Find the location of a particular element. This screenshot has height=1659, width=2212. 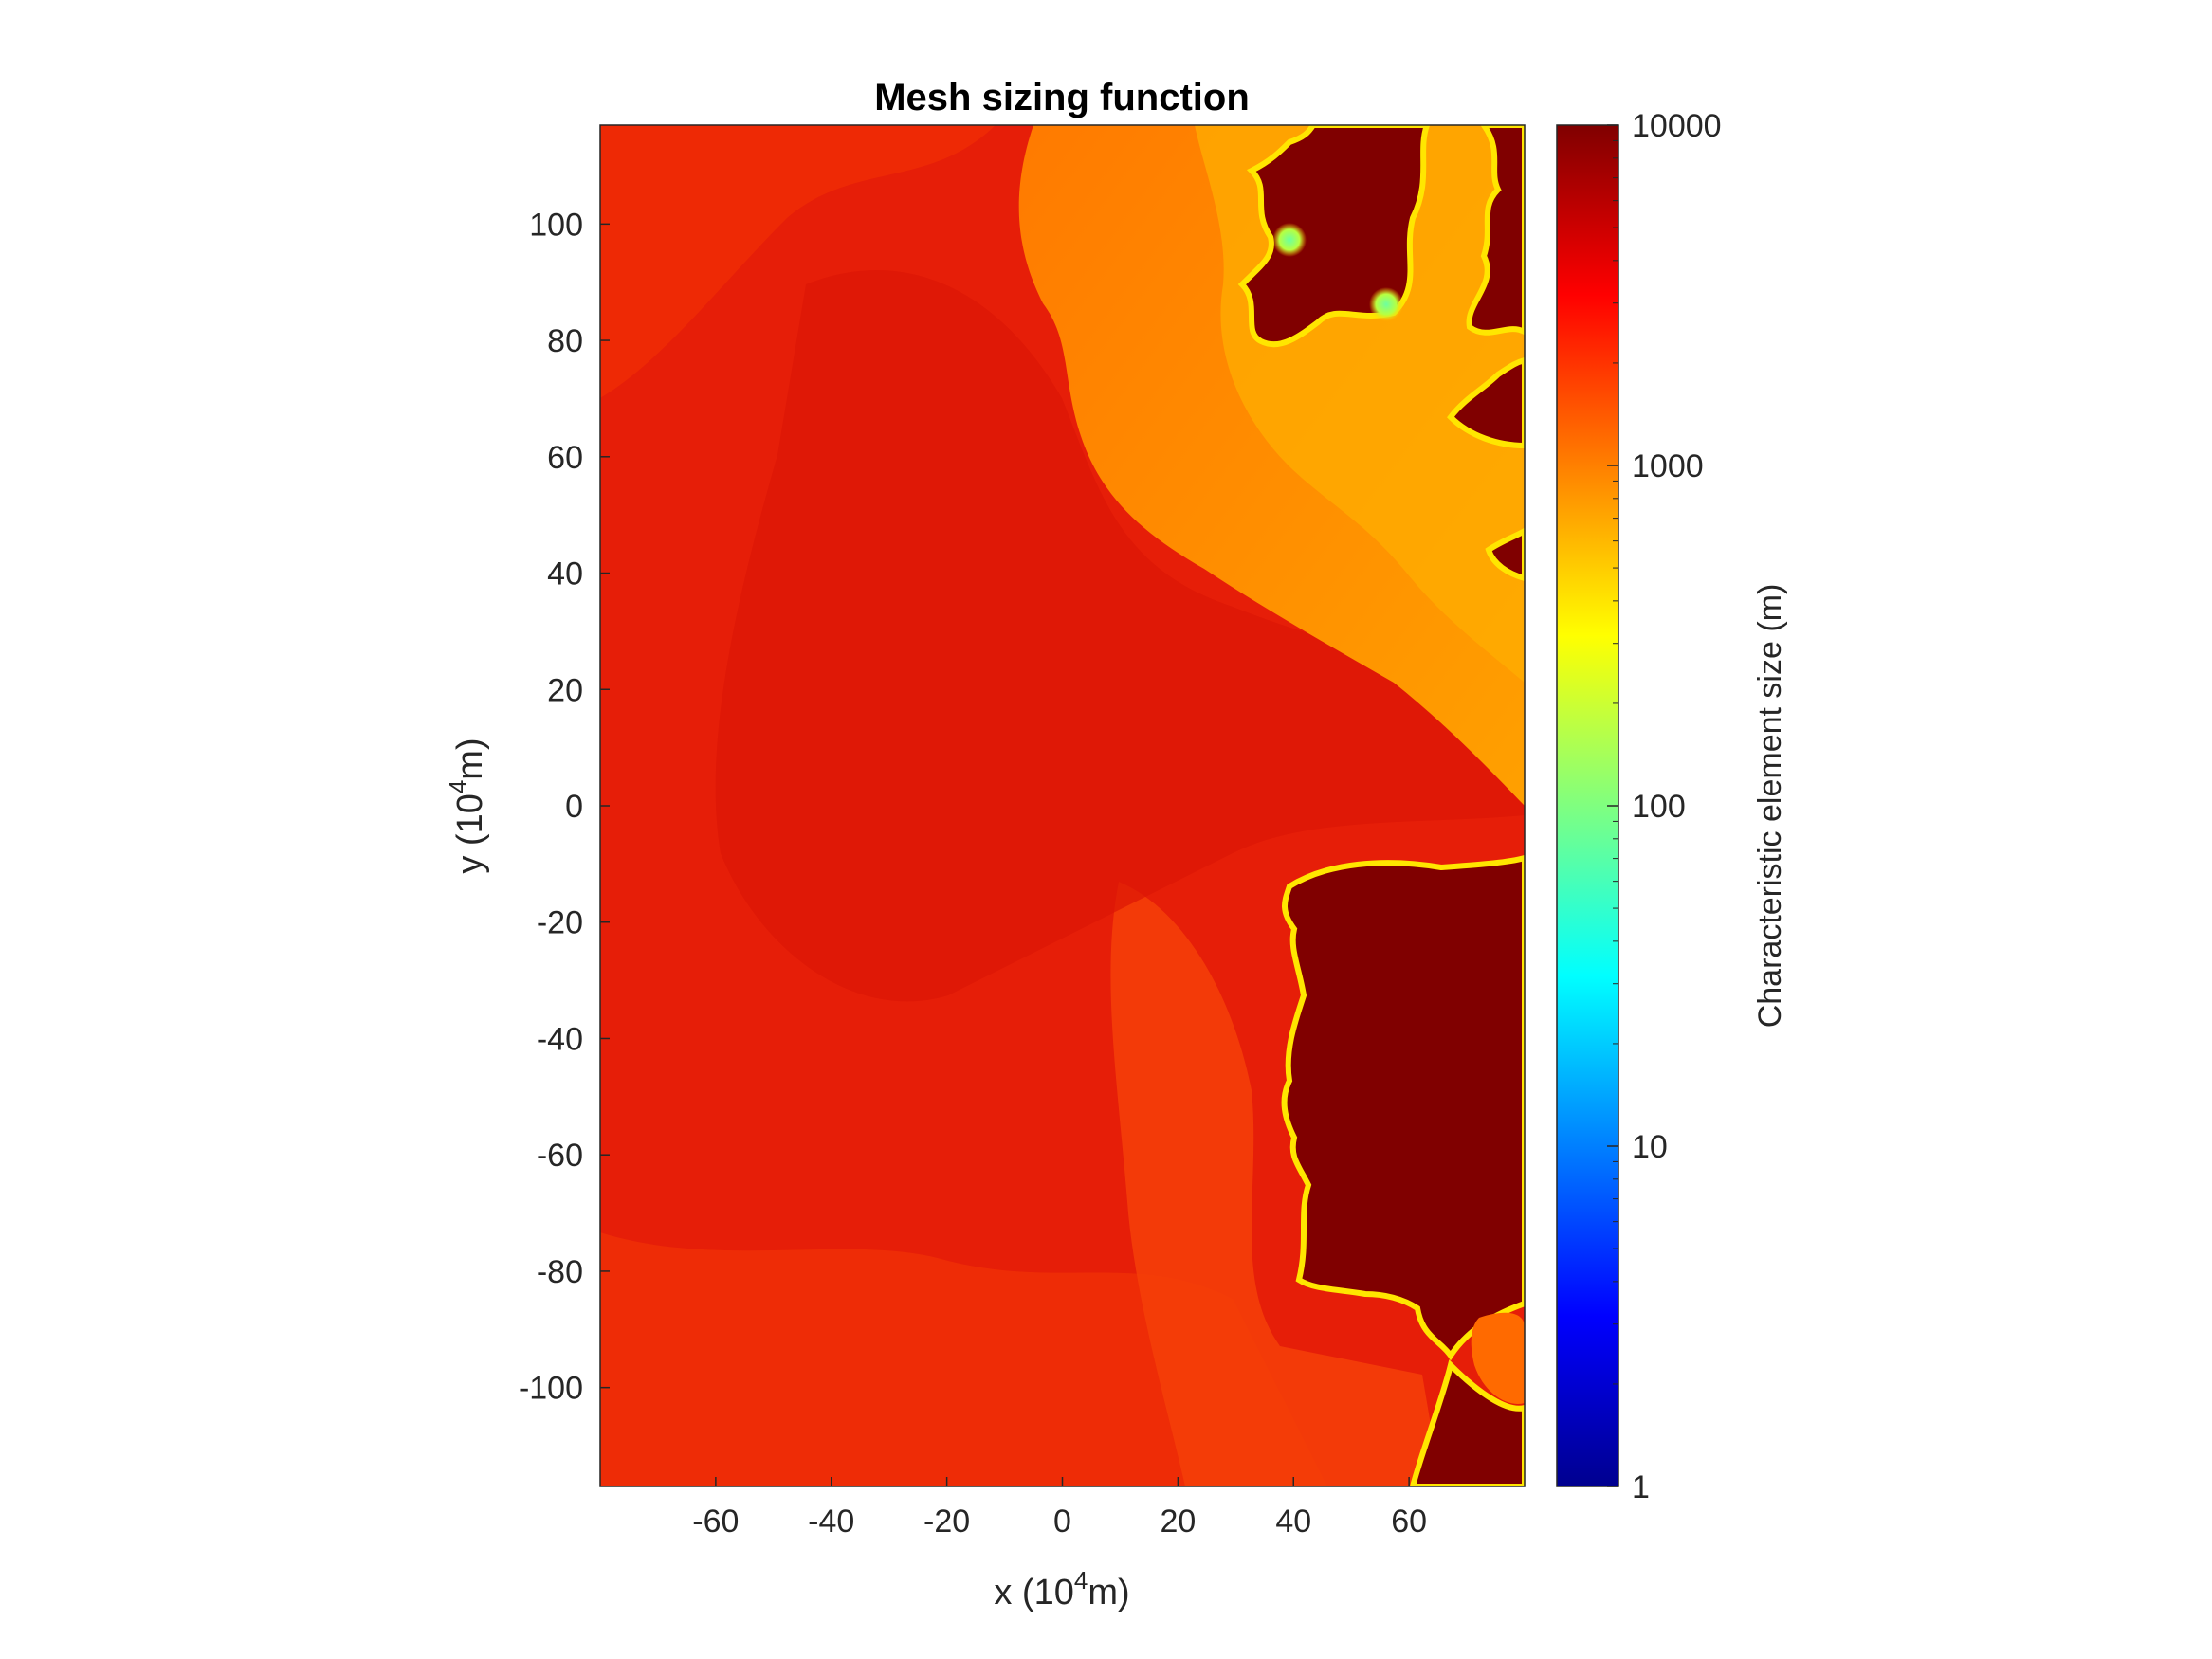

colorbar-ticks: 1 10 100 1000 10000 is located at coordinates (1664, 806).